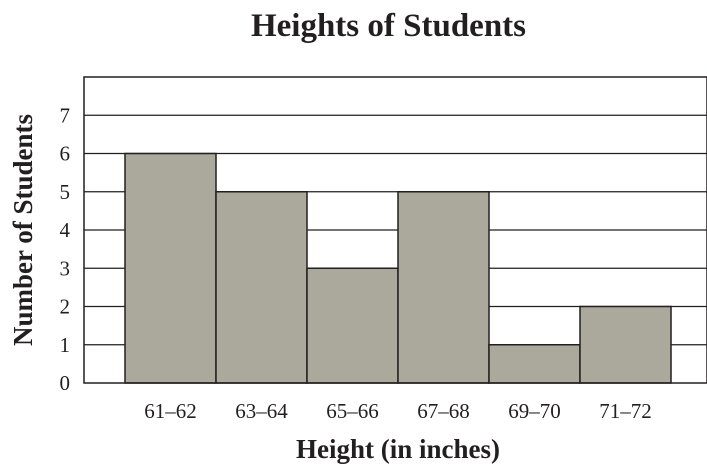 The image size is (707, 466). I want to click on x-tick-labels: 61–62 63–64 65–66 67–68 69–70 71–72, so click(398, 411).